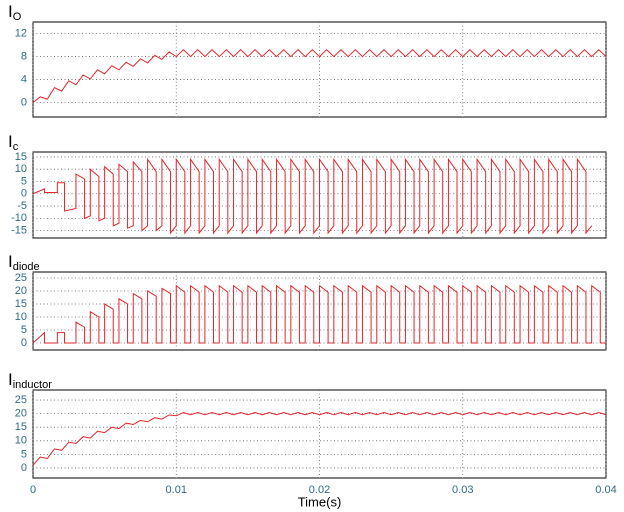 The height and width of the screenshot is (512, 624). What do you see at coordinates (605, 490) in the screenshot?
I see `x-tick-label: 0.04` at bounding box center [605, 490].